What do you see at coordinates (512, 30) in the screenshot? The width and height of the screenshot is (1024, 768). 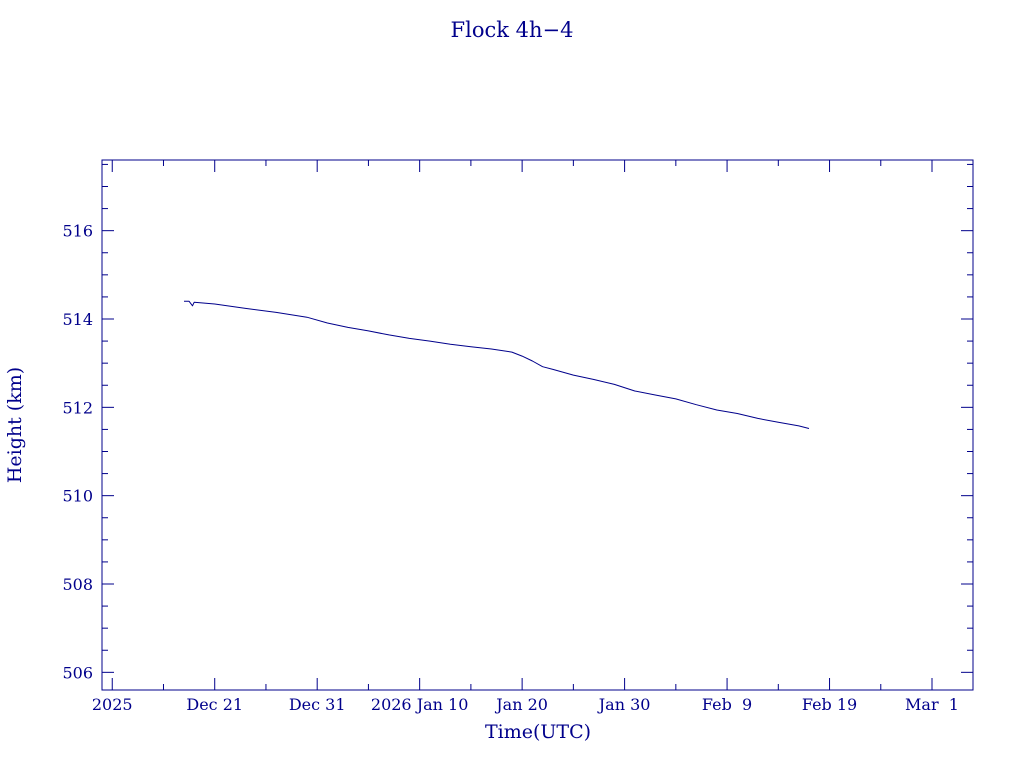 I see `chart-title: Flock 4h−4` at bounding box center [512, 30].